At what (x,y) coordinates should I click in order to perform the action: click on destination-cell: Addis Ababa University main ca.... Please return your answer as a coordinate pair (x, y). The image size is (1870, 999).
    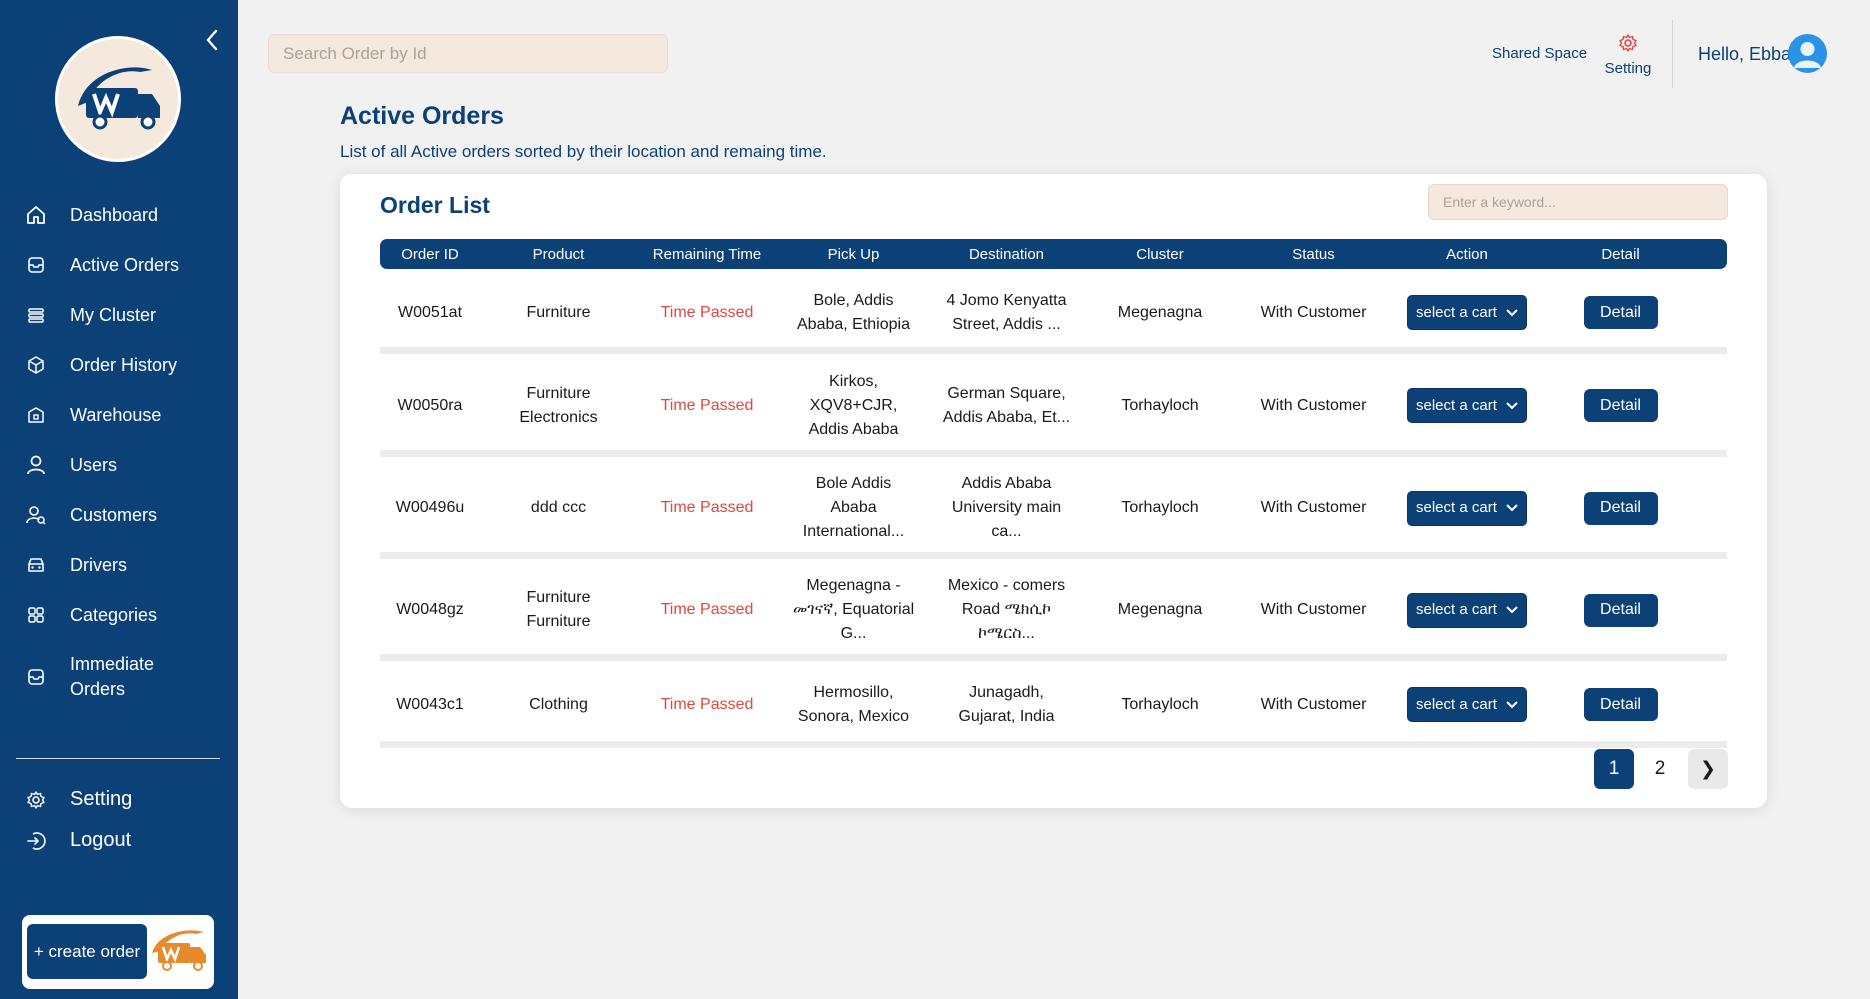
    Looking at the image, I should click on (1006, 507).